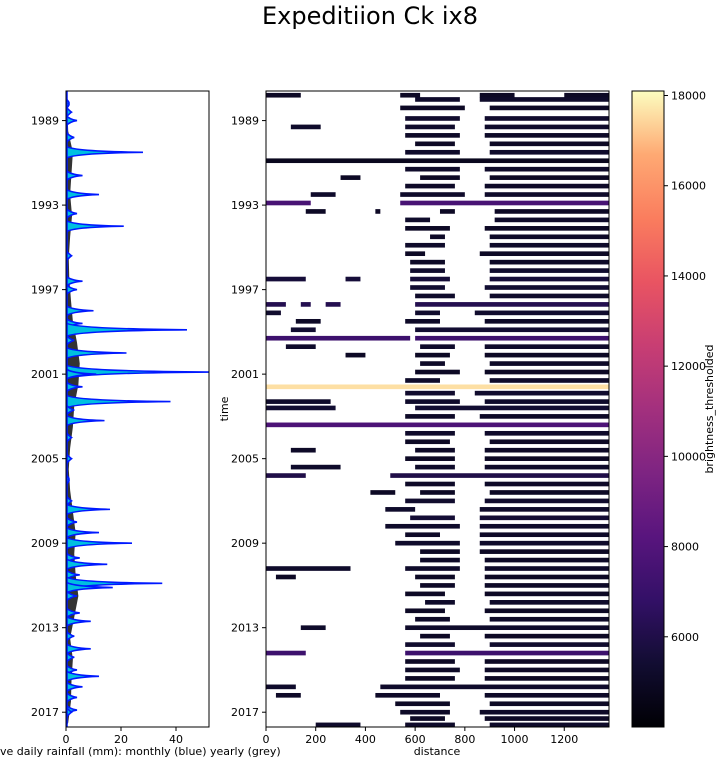 Image resolution: width=723 pixels, height=765 pixels. What do you see at coordinates (45, 628) in the screenshot?
I see `y-tick-label: 2013` at bounding box center [45, 628].